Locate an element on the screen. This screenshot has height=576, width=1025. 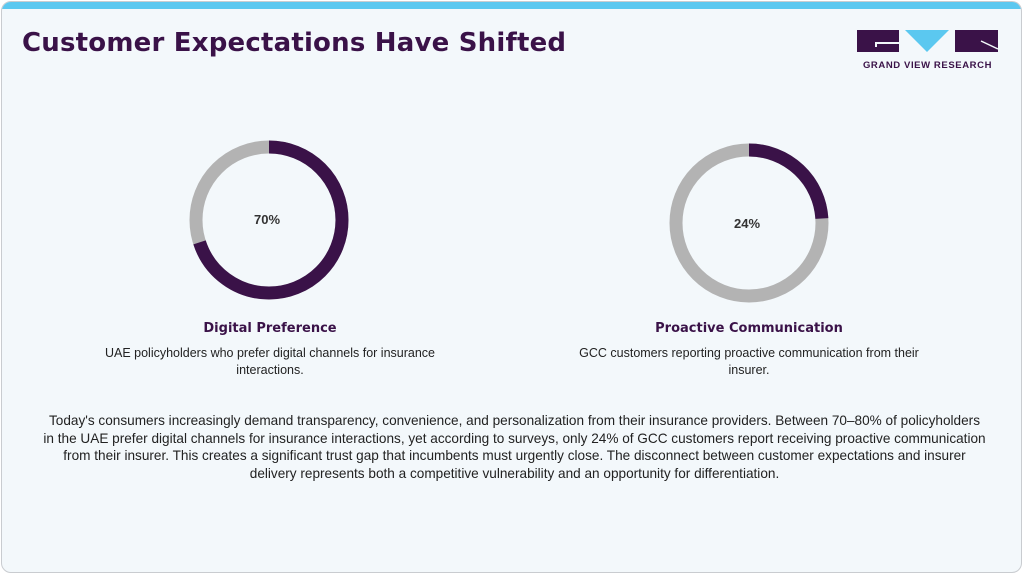
logo-mark-icon is located at coordinates (928, 41).